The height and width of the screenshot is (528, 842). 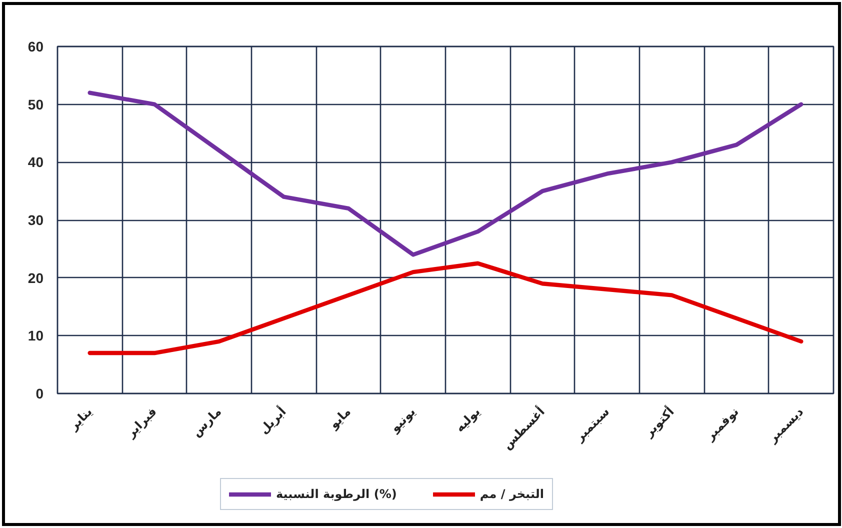 I want to click on y-tick-label: 60, so click(x=36, y=46).